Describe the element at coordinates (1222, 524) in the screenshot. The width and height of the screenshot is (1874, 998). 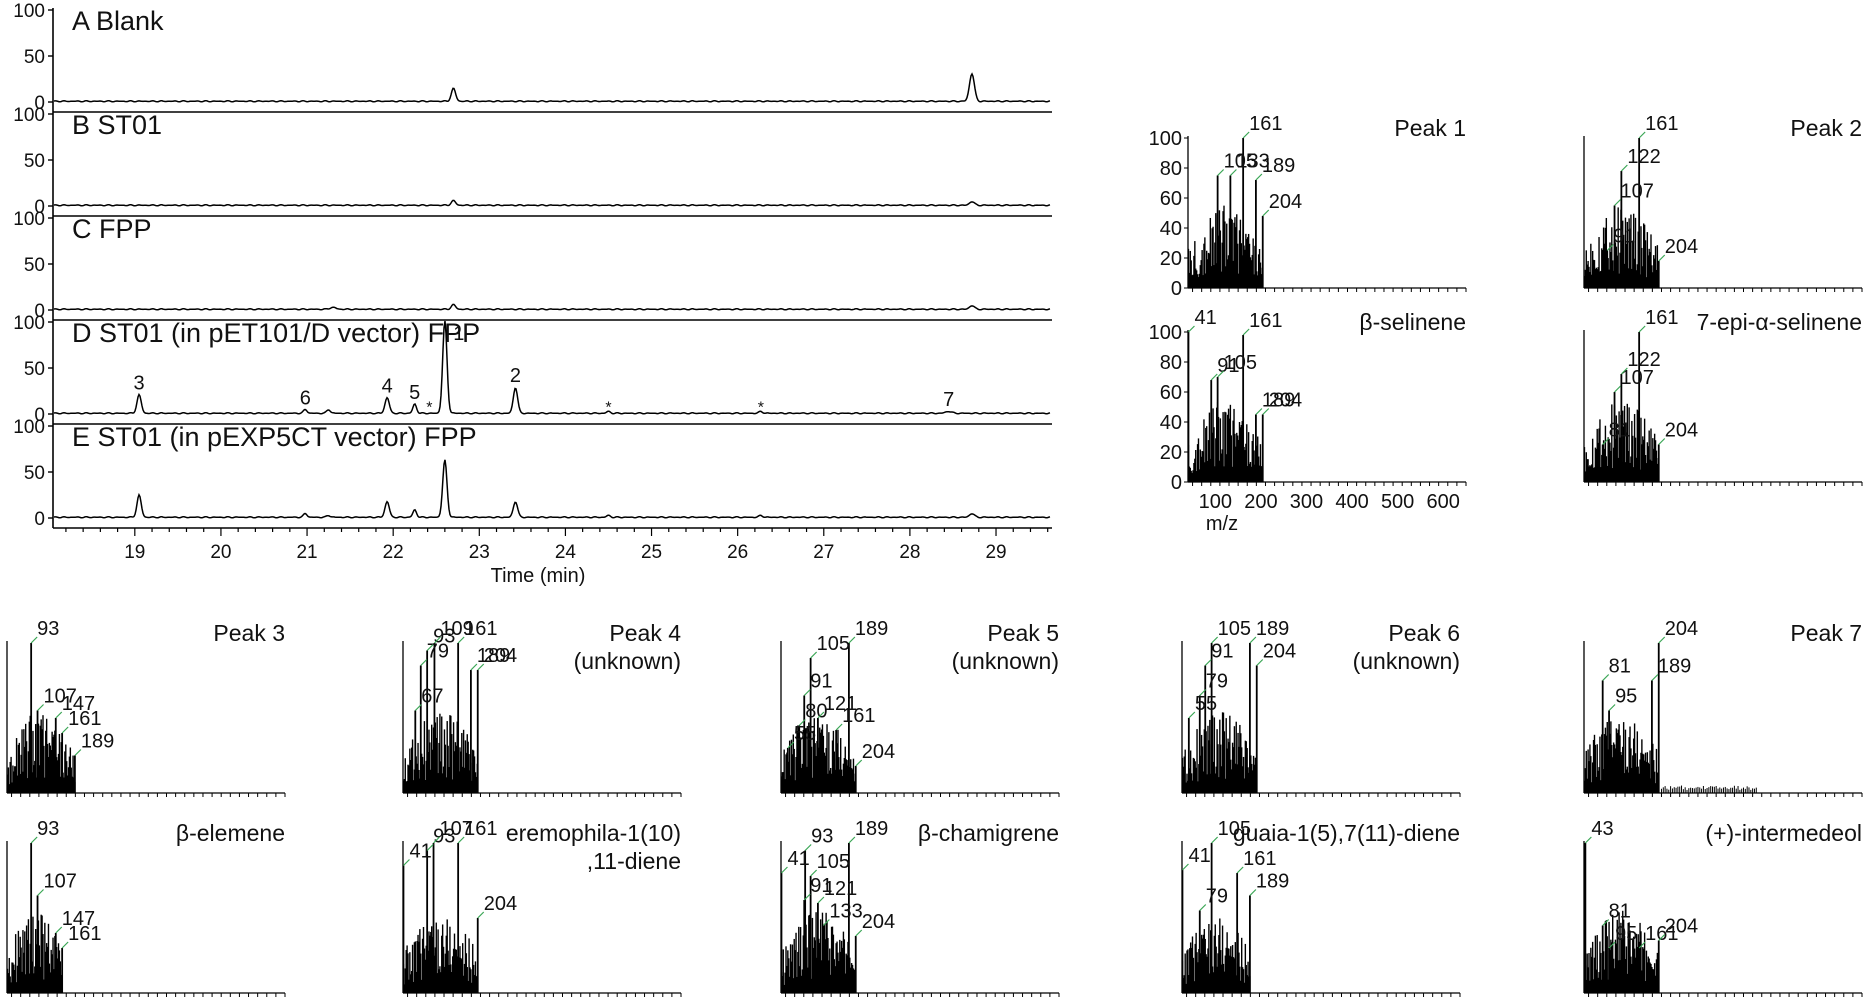
I see `mass-spectrum-x-axis-label: m/z` at that location.